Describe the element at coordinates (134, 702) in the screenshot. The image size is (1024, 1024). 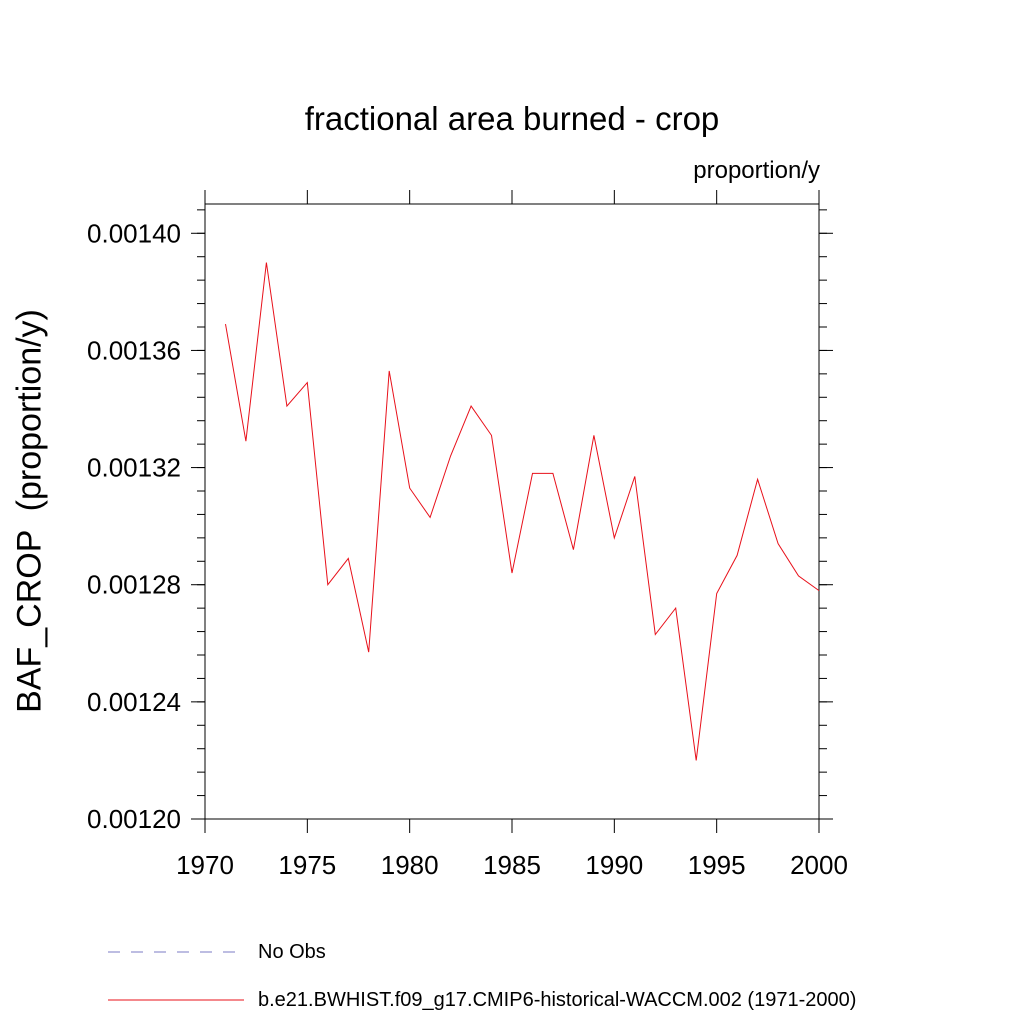
I see `y-tick-label-0.00124: 0.00124` at that location.